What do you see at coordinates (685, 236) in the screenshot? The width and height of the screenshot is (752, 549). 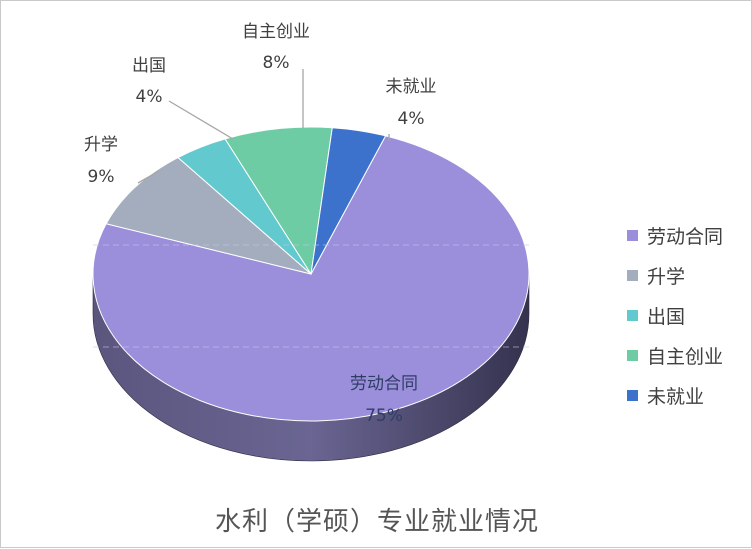 I see `legend-label-0: 劳动合同` at bounding box center [685, 236].